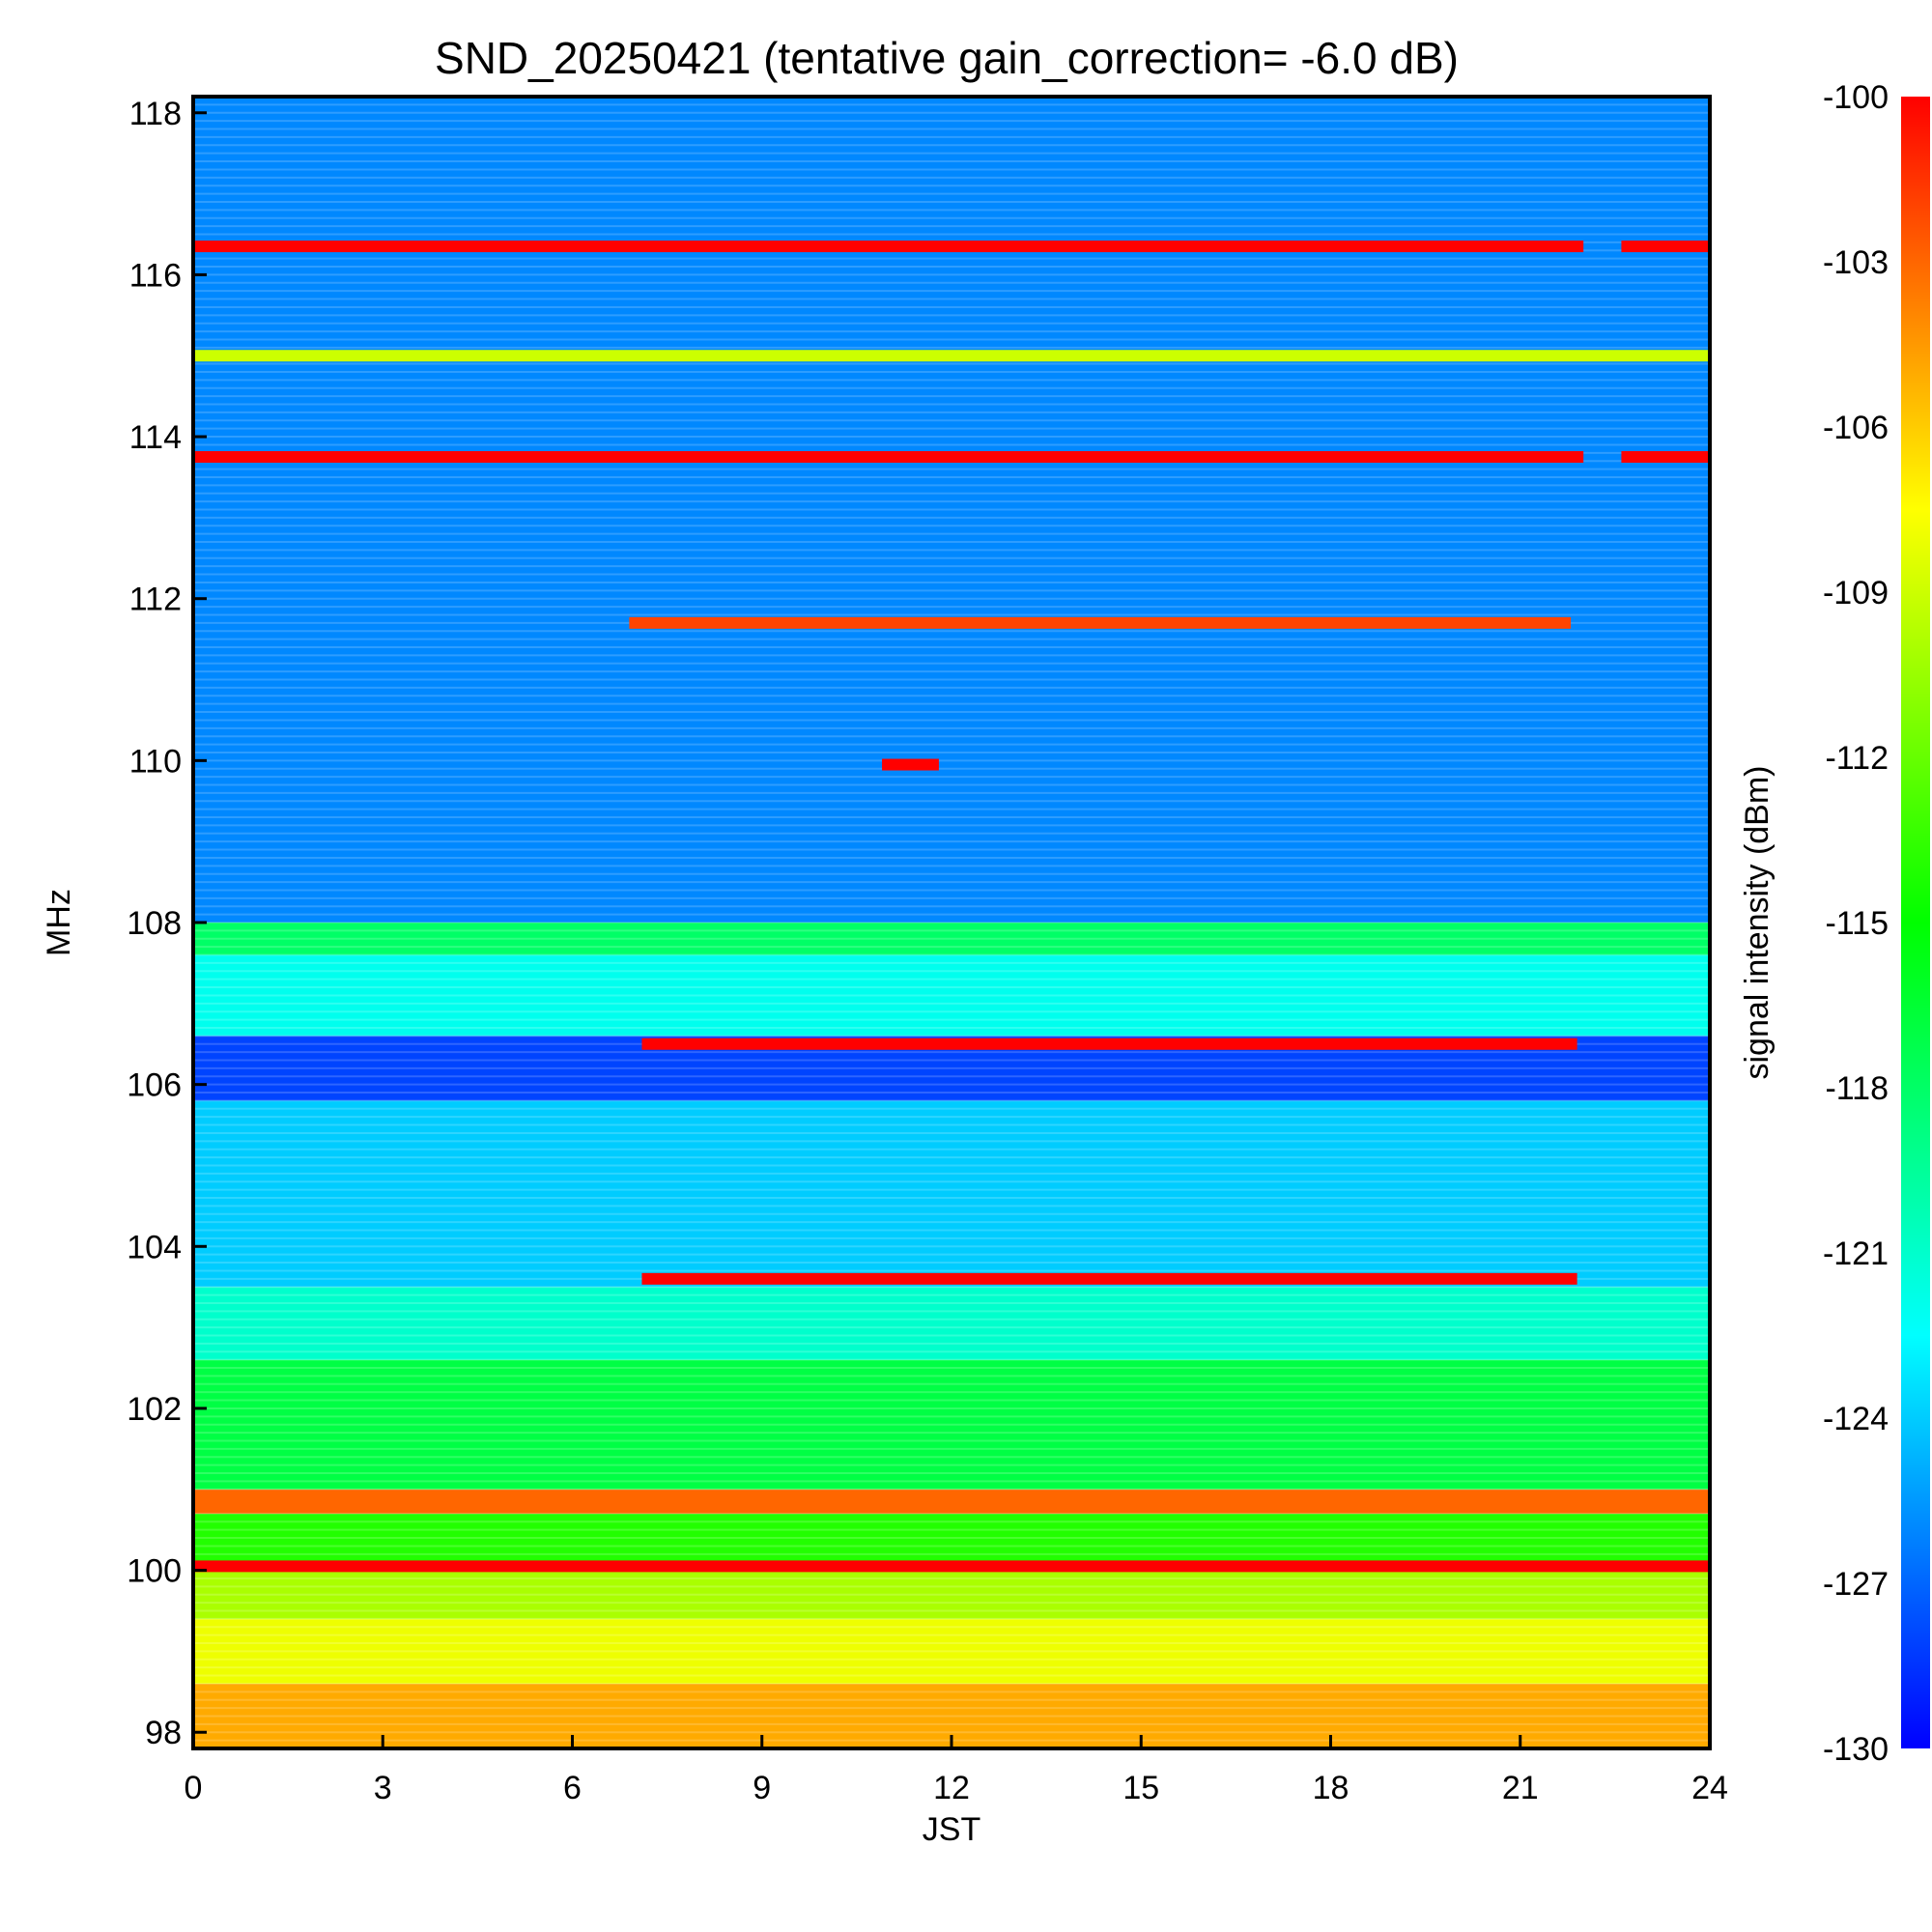  Describe the element at coordinates (1856, 1254) in the screenshot. I see `colorbar-tick-label: -121` at that location.